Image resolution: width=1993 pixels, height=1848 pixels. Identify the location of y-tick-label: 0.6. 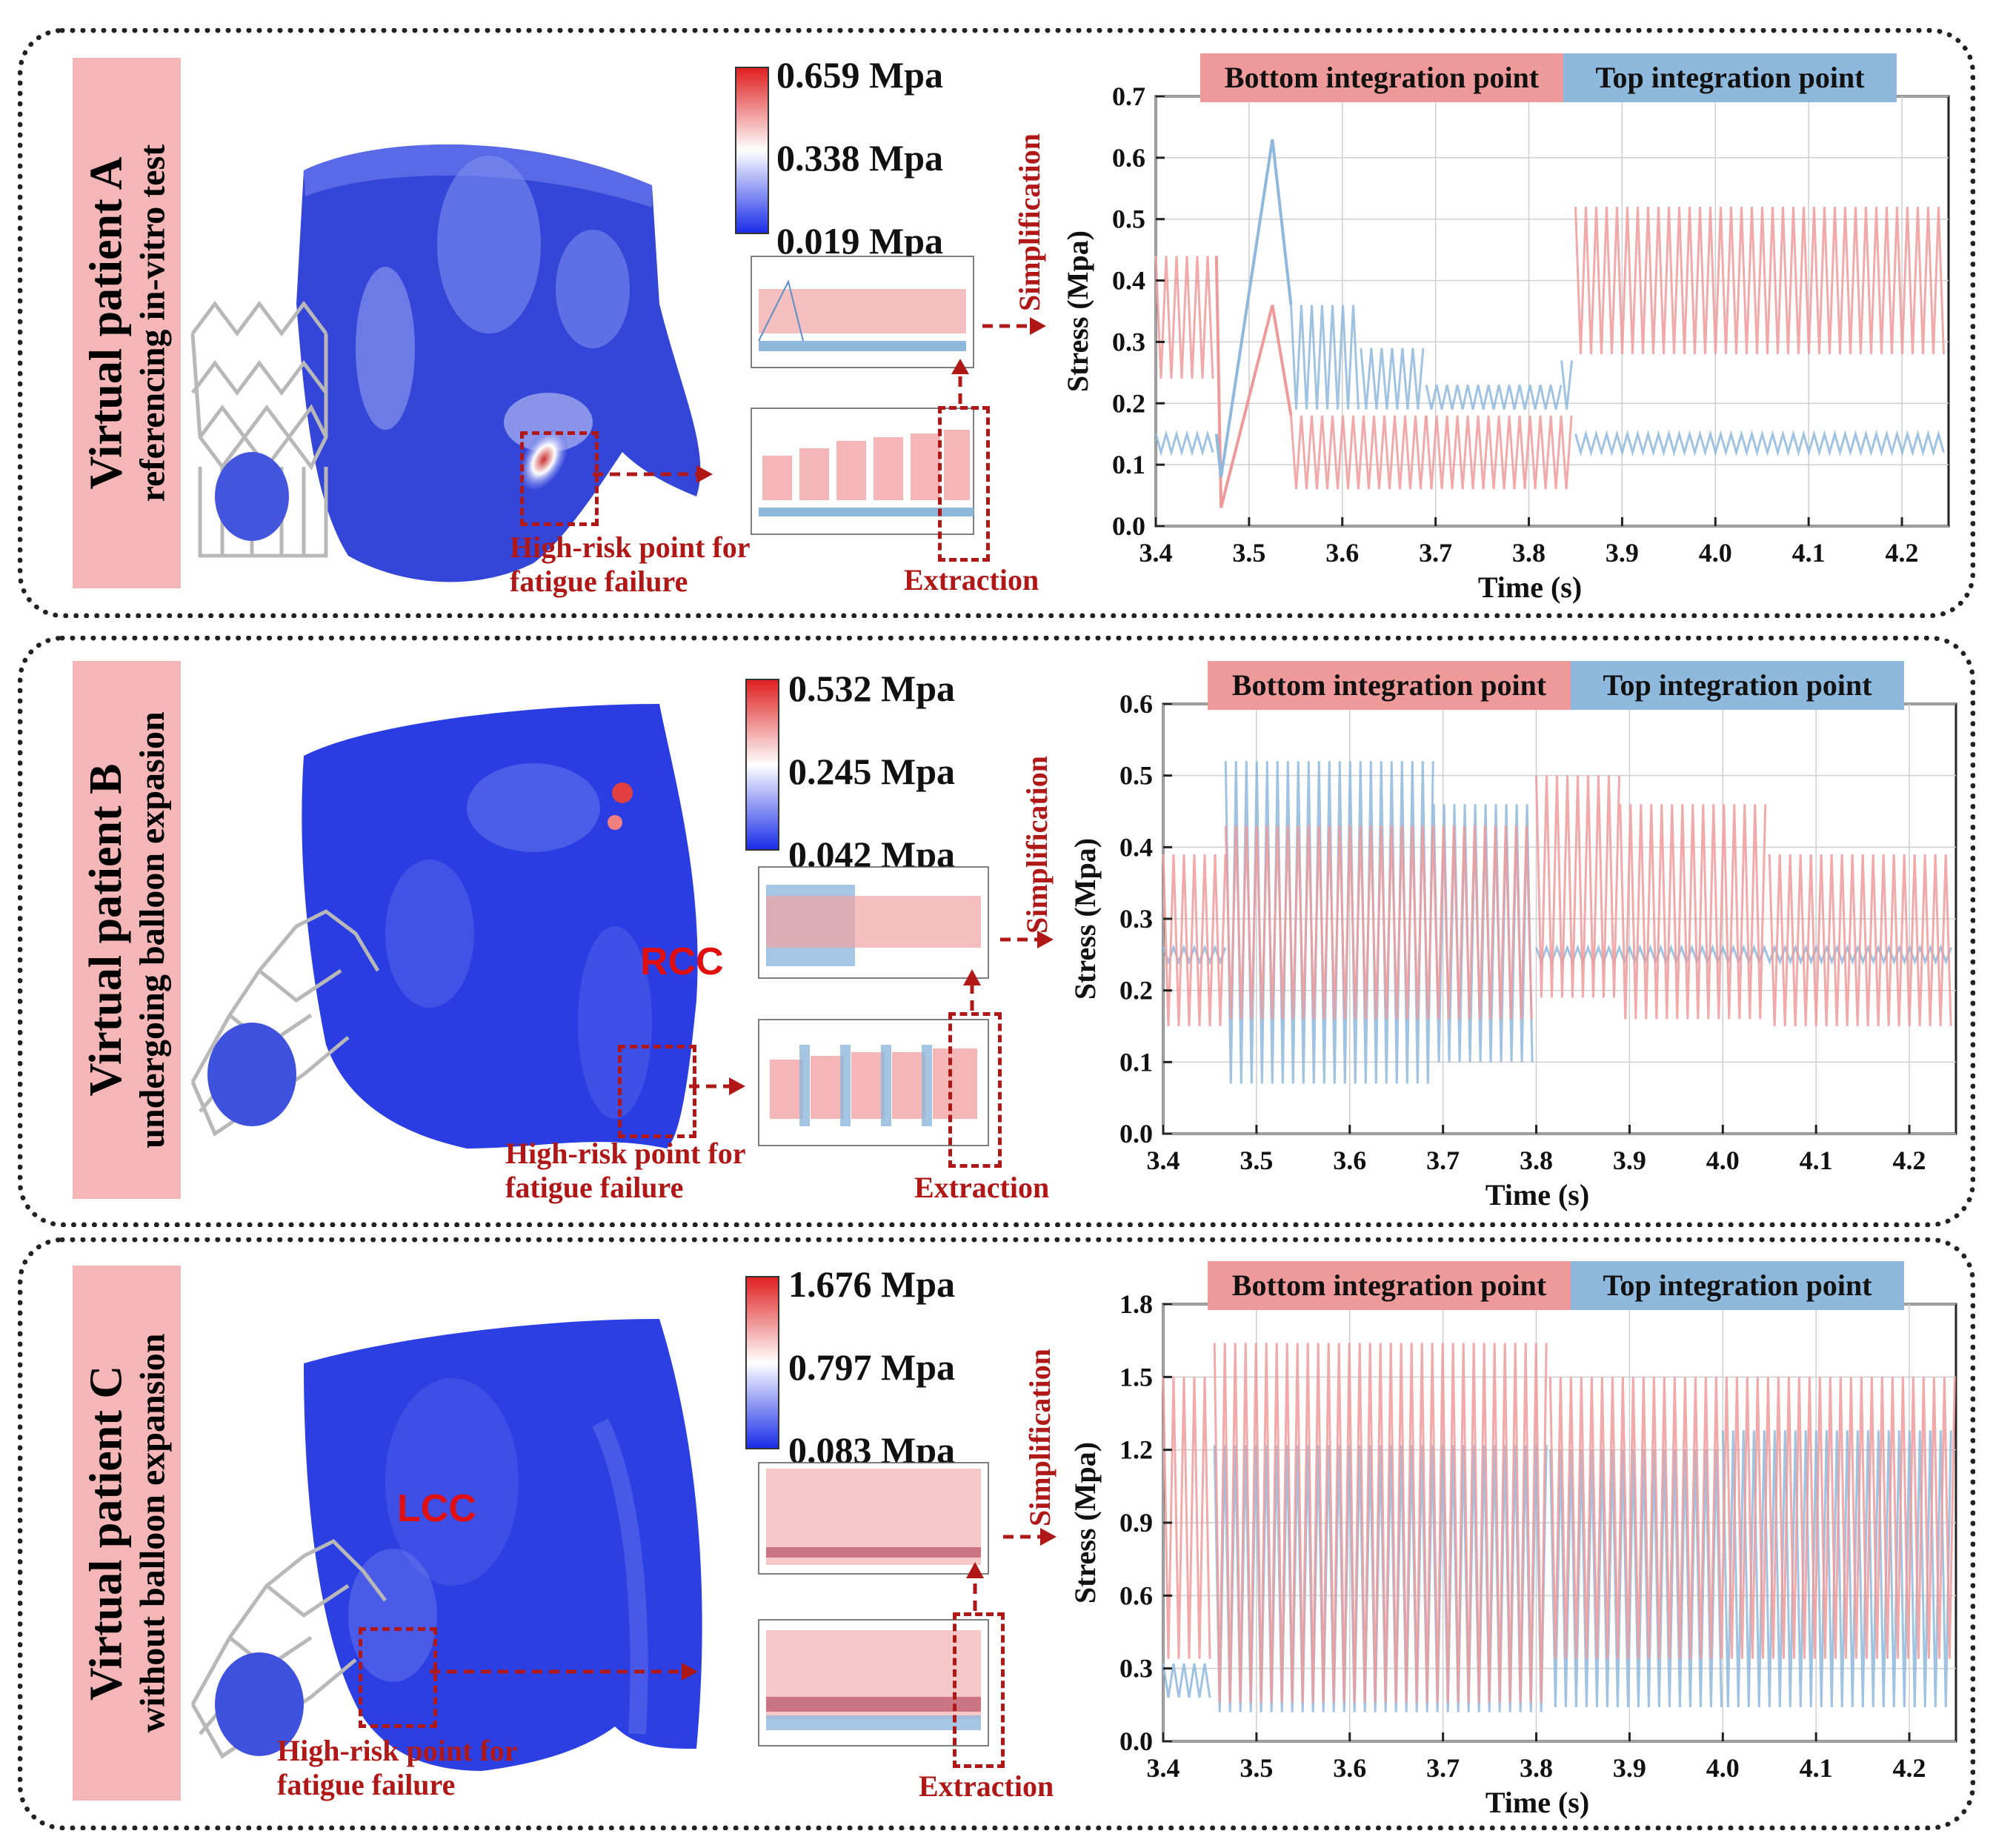
(1128, 158).